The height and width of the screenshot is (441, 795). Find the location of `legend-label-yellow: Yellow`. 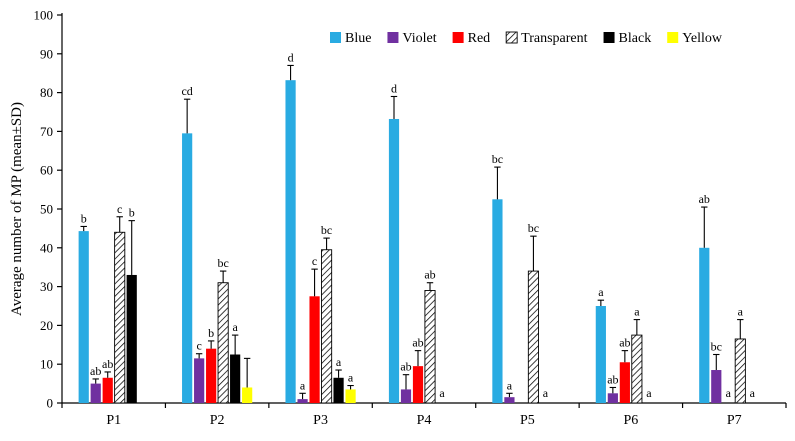

legend-label-yellow: Yellow is located at coordinates (702, 38).